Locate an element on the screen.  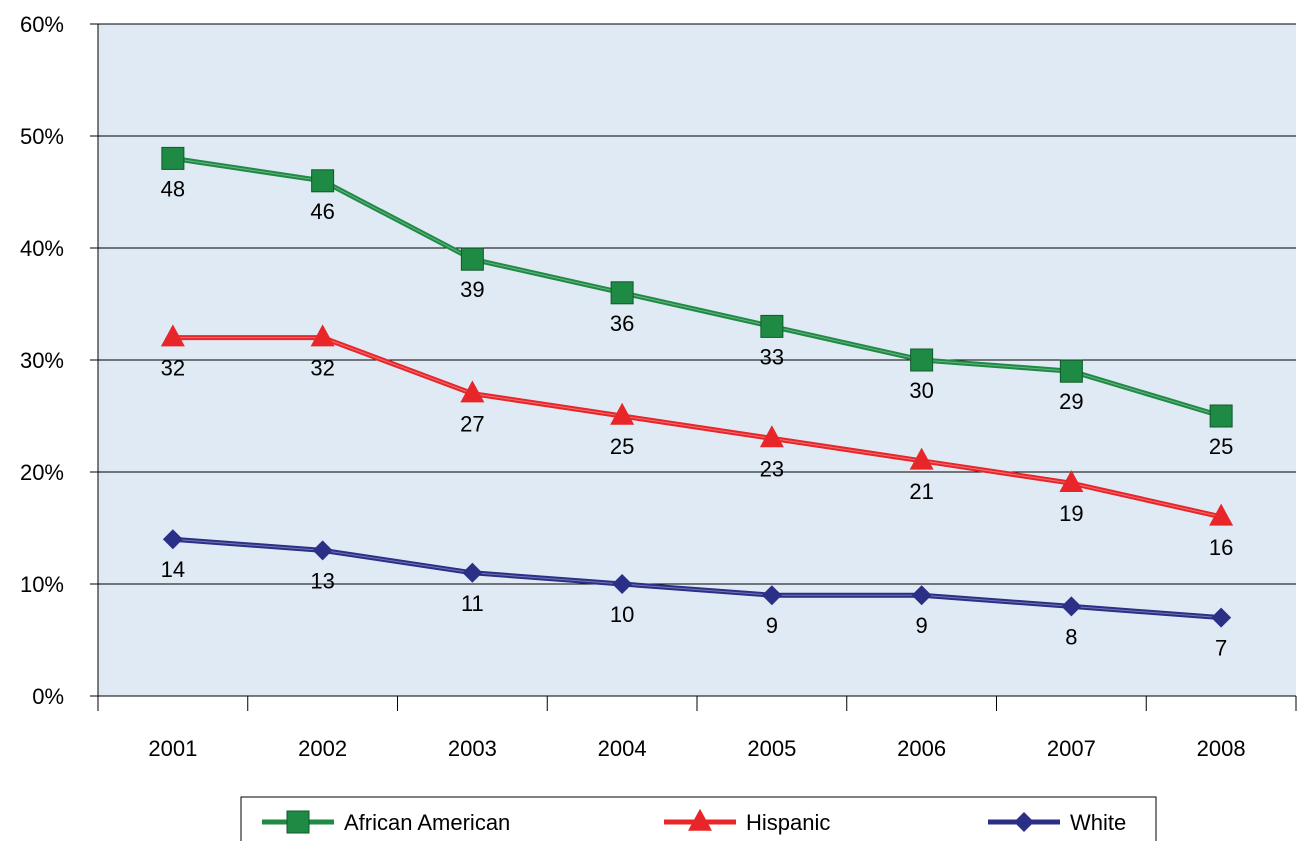
y-tick-label: 0% is located at coordinates (48, 696).